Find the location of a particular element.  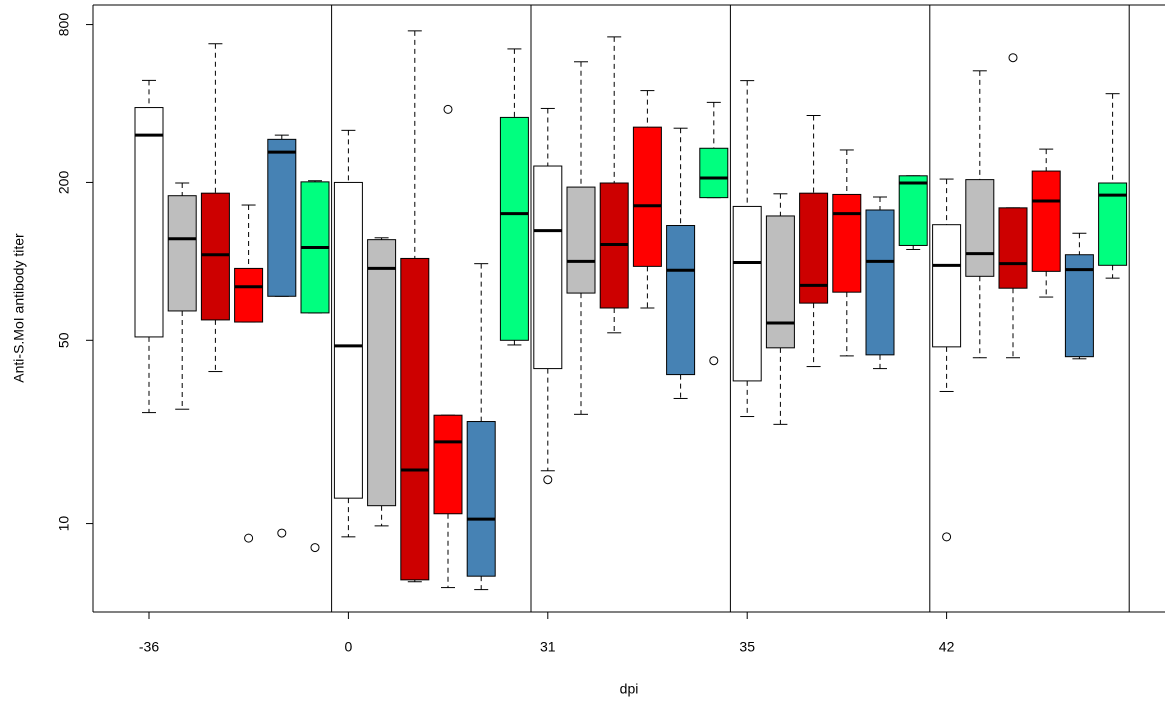

y-axis-label: Anti-S.MoI antibody titer is located at coordinates (19, 308).